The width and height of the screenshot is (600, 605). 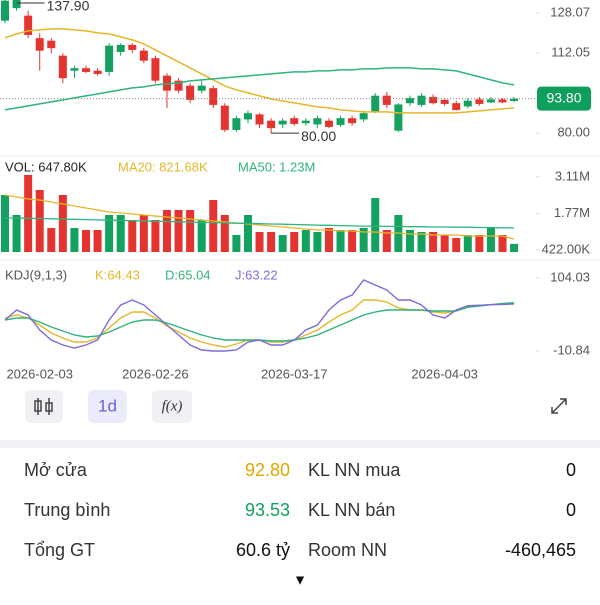 What do you see at coordinates (570, 276) in the screenshot?
I see `y-tick-label: 104.03` at bounding box center [570, 276].